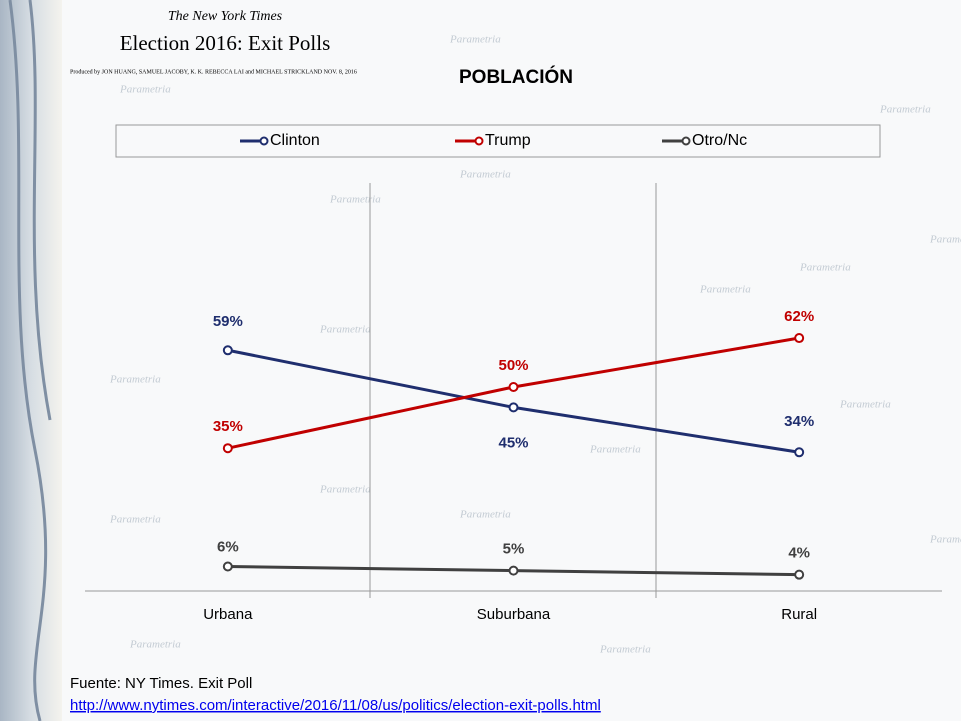 The image size is (961, 721). Describe the element at coordinates (295, 140) in the screenshot. I see `legend-label: Clinton` at that location.